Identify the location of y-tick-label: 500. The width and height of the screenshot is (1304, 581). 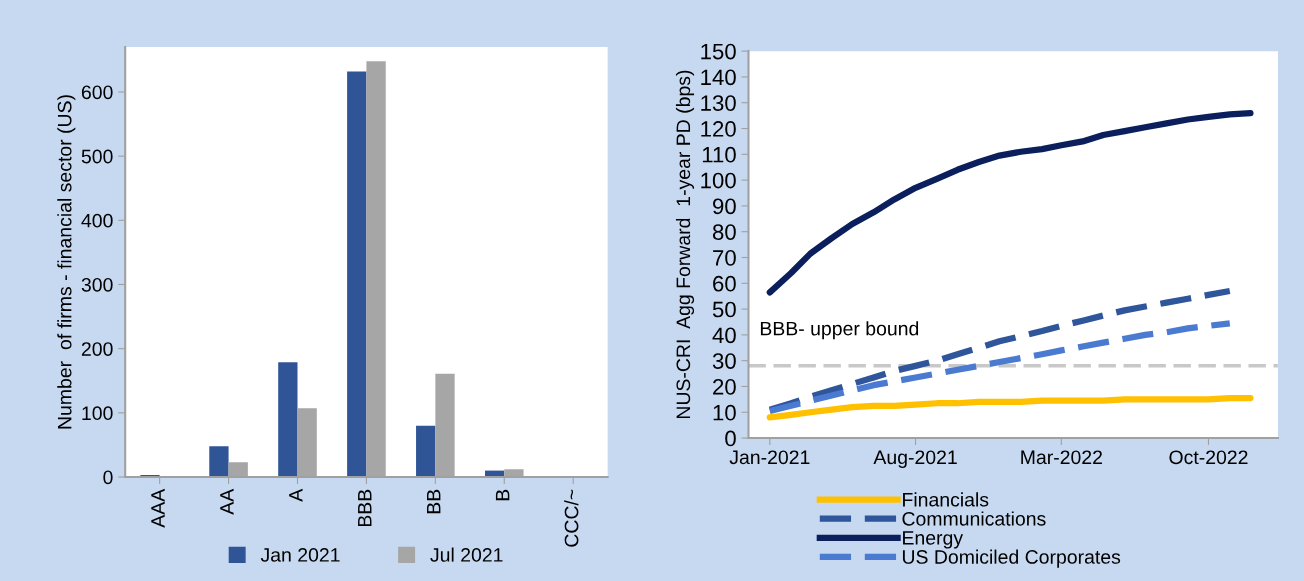
(97, 156).